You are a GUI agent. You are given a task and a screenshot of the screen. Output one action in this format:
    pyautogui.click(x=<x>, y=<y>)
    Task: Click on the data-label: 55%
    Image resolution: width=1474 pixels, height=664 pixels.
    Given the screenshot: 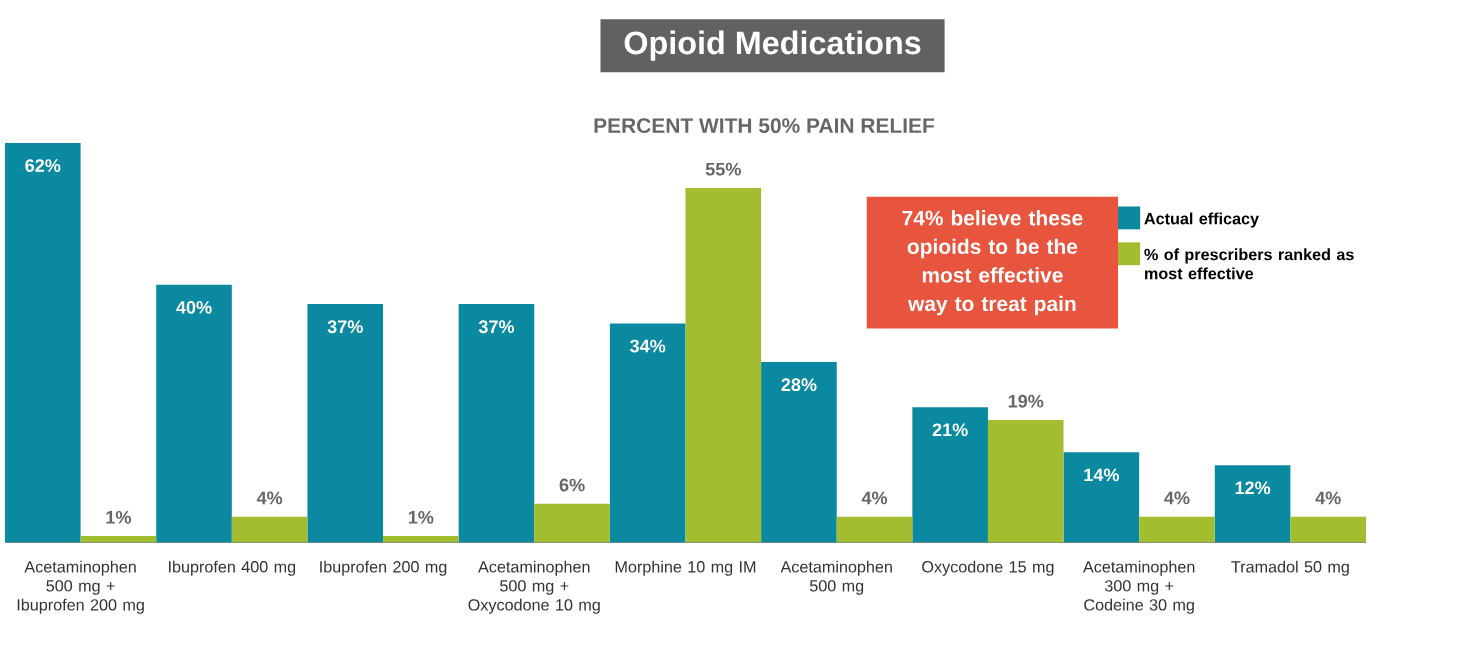 What is the action you would take?
    pyautogui.click(x=723, y=169)
    